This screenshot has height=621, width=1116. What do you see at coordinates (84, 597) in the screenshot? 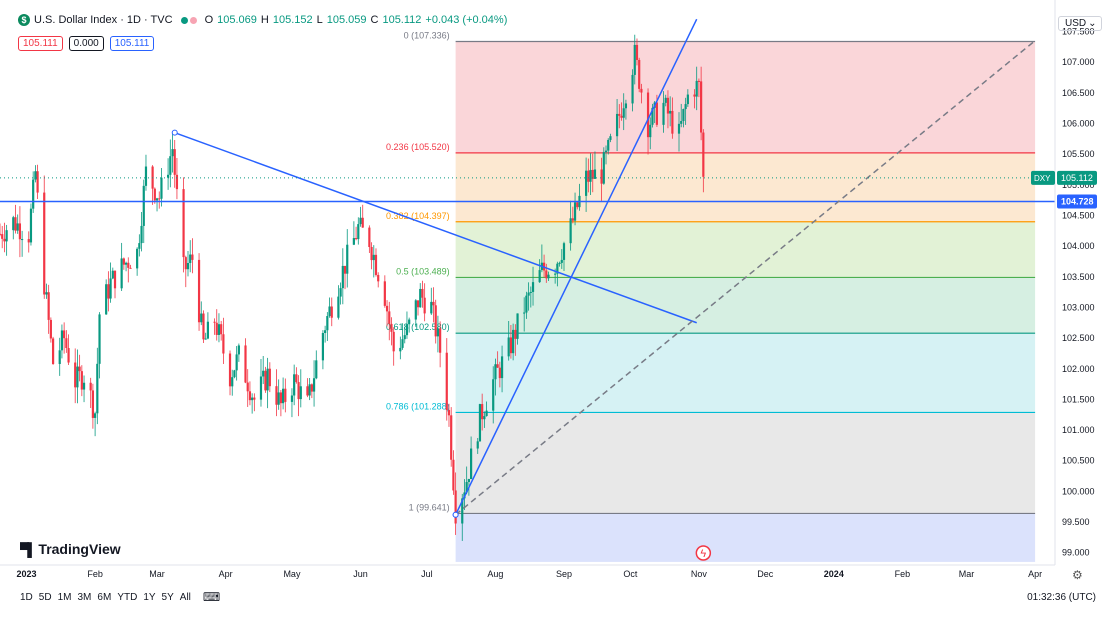
I see `range-3m: 3M` at bounding box center [84, 597].